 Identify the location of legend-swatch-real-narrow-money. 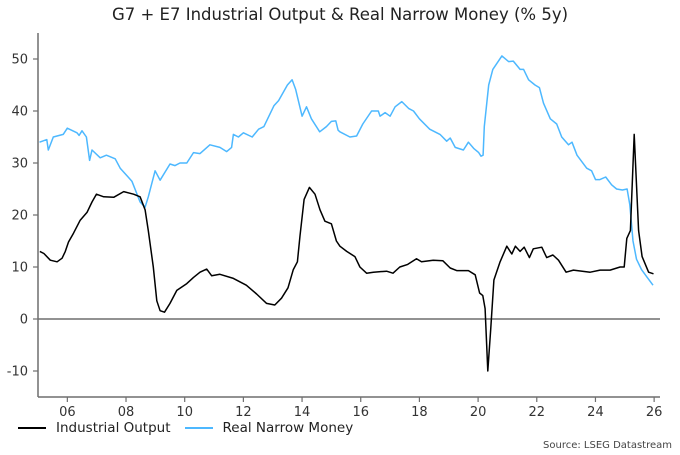
(198, 428).